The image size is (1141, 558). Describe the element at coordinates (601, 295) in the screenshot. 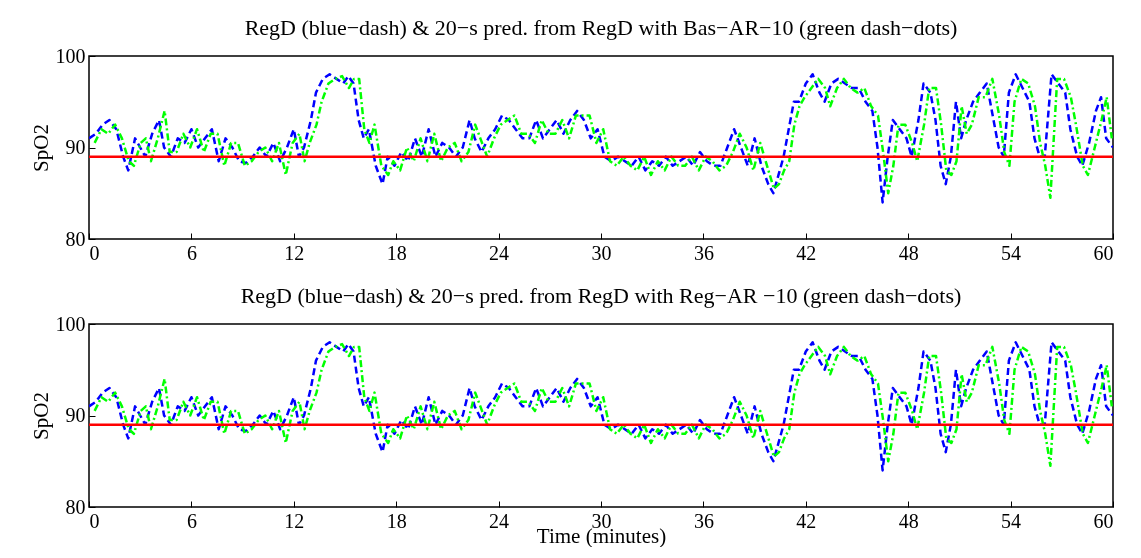

I see `chart-title: RegD (blue−dash) & 20−s pred. from RegD with Reg−AR −10 (green dash−dots)` at that location.